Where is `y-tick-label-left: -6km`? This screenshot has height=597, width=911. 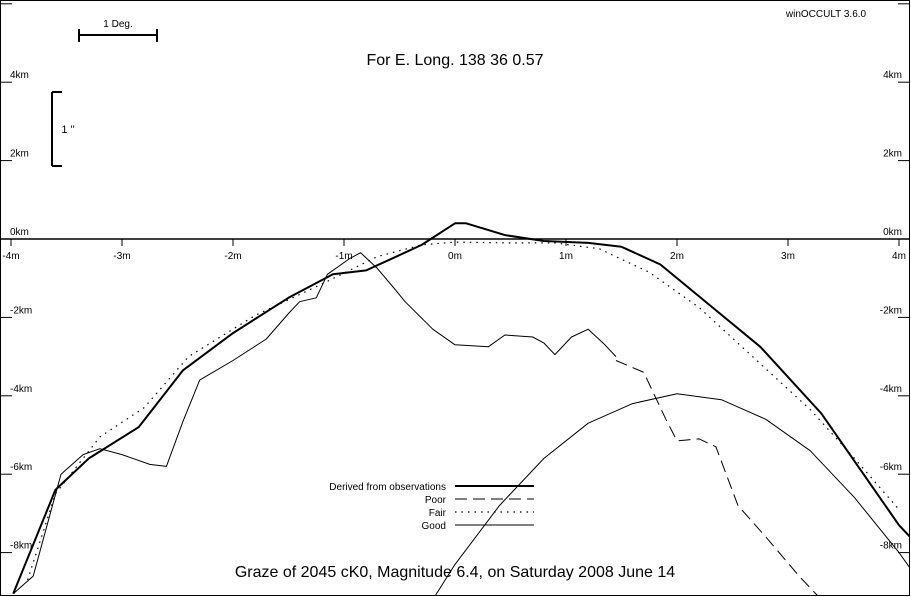
y-tick-label-left: -6km is located at coordinates (21, 467).